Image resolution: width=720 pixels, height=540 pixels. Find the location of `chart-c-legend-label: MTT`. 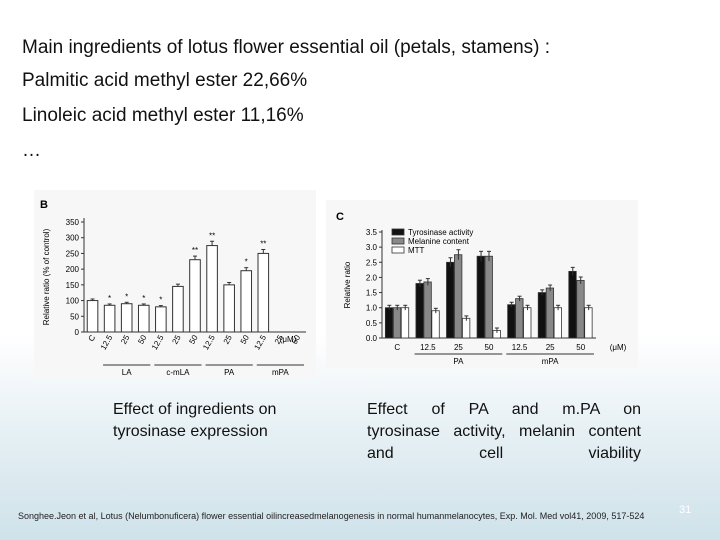

chart-c-legend-label: MTT is located at coordinates (416, 250).